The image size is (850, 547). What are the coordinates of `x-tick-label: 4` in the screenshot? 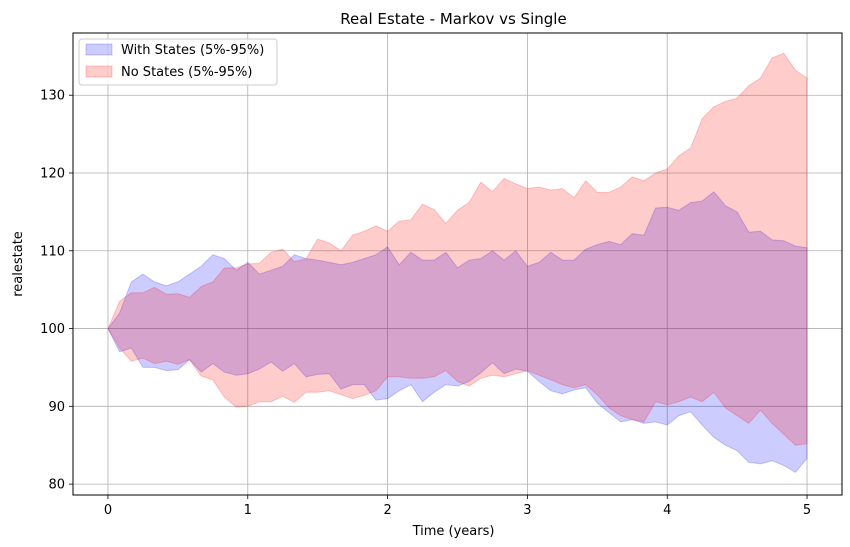 It's located at (667, 510).